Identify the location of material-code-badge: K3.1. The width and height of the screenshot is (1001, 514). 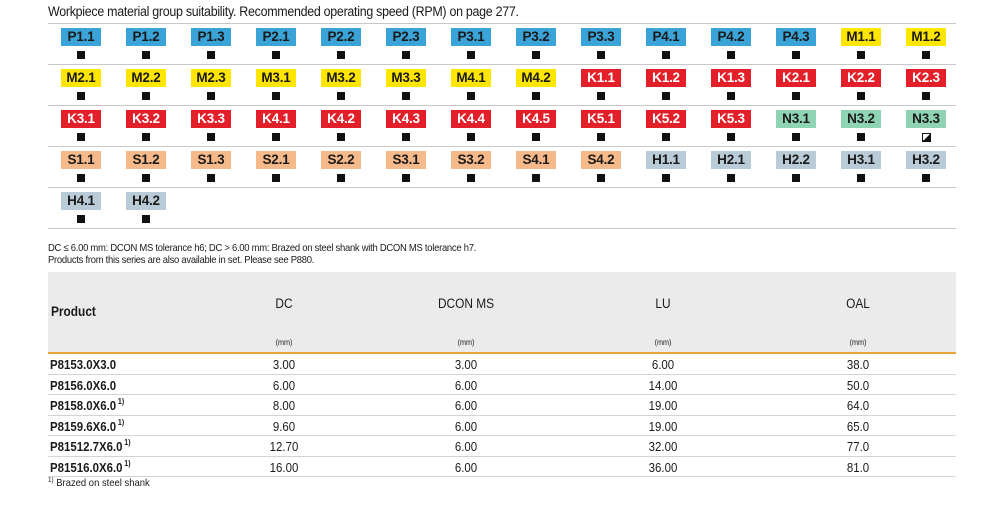
(81, 119).